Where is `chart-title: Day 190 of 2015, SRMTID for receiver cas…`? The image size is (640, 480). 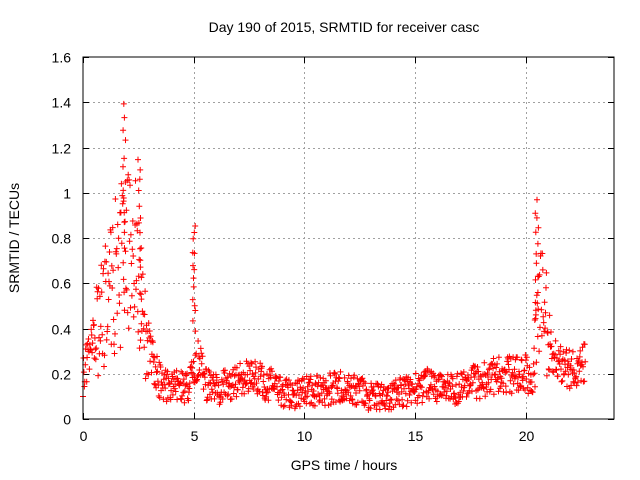
chart-title: Day 190 of 2015, SRMTID for receiver cas… is located at coordinates (344, 27).